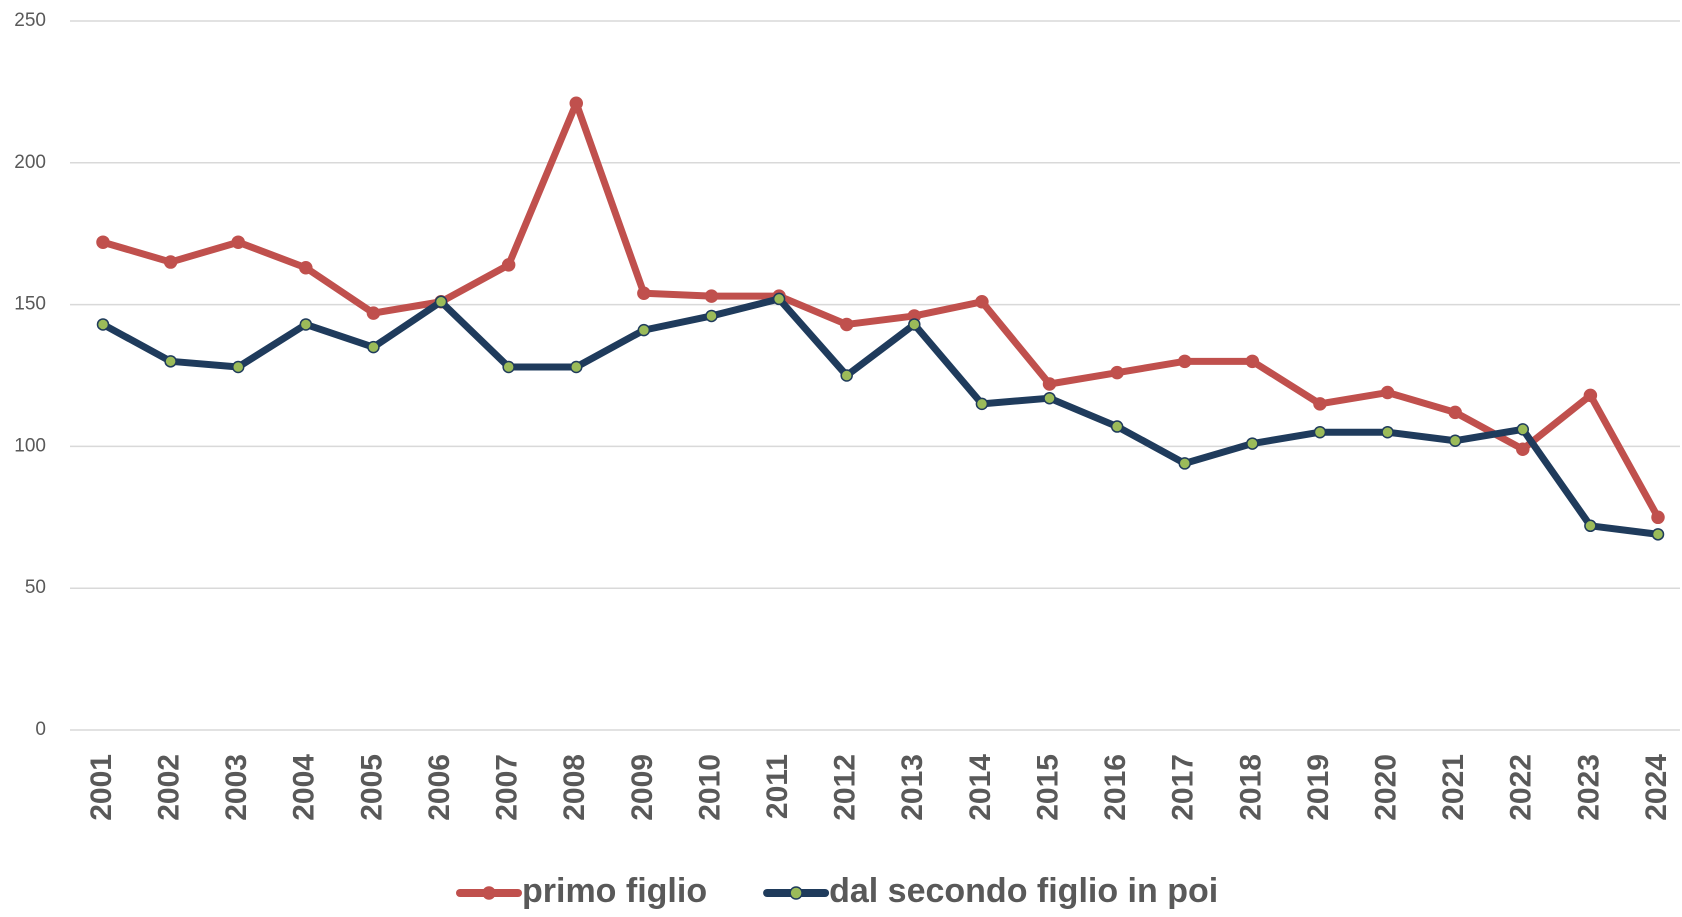  What do you see at coordinates (1318, 787) in the screenshot?
I see `x-tick-label: 2019` at bounding box center [1318, 787].